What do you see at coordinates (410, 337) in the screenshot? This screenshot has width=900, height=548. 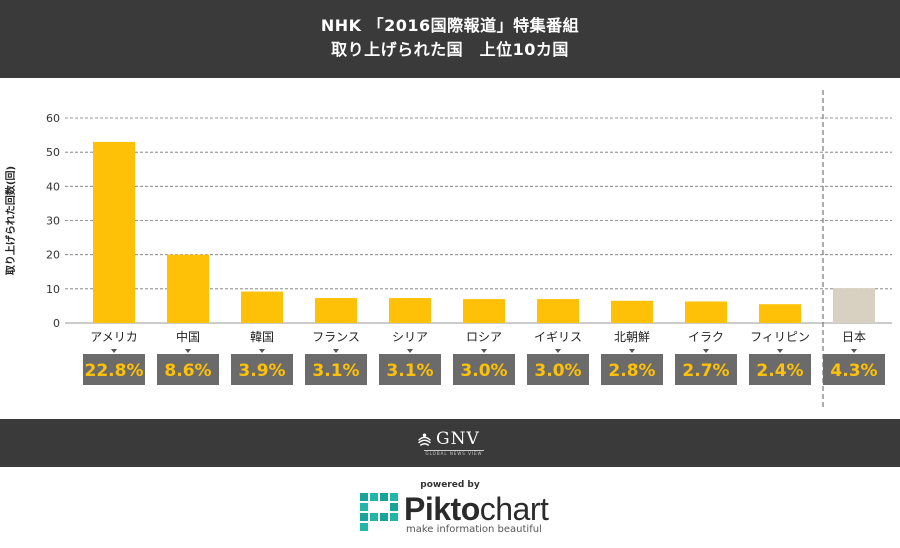 I see `x-tick-label: シリア` at bounding box center [410, 337].